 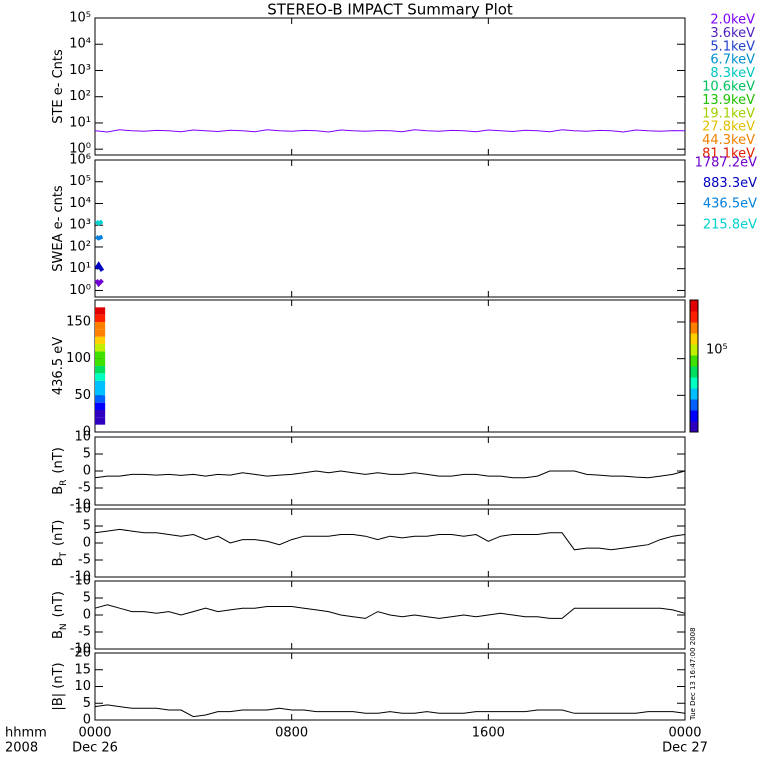 I want to click on y-axis-label-main: SWEA e- cnts, so click(x=58, y=228).